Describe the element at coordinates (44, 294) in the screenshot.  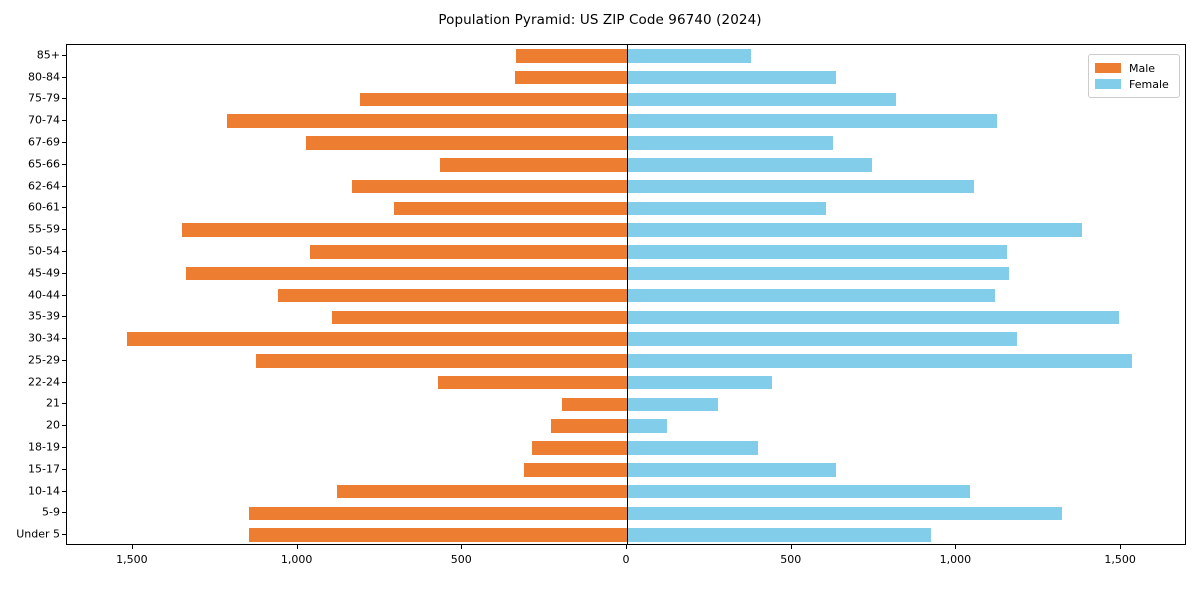
I see `y-axis-tick-label: 40-44` at that location.